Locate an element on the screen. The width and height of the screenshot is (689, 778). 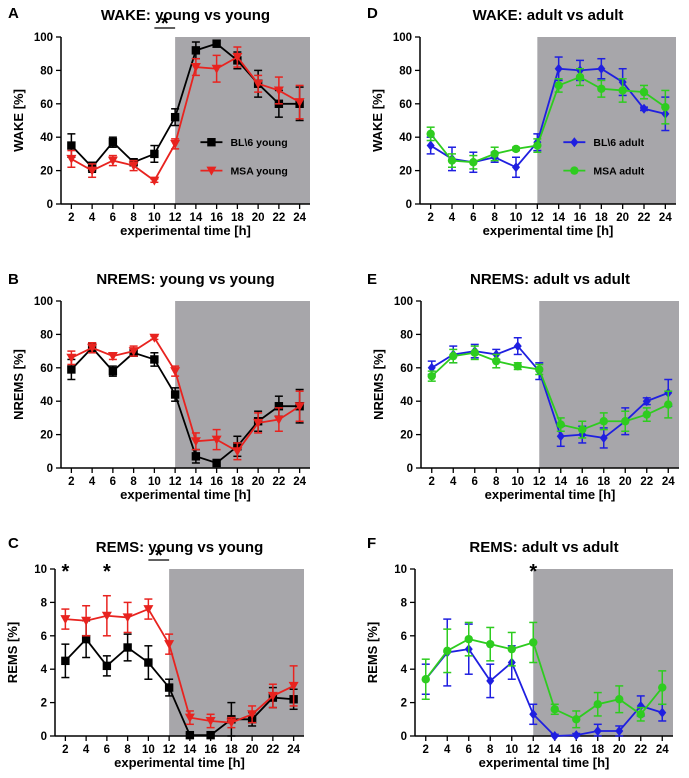
dark-phase-shade is located at coordinates (606, 120).